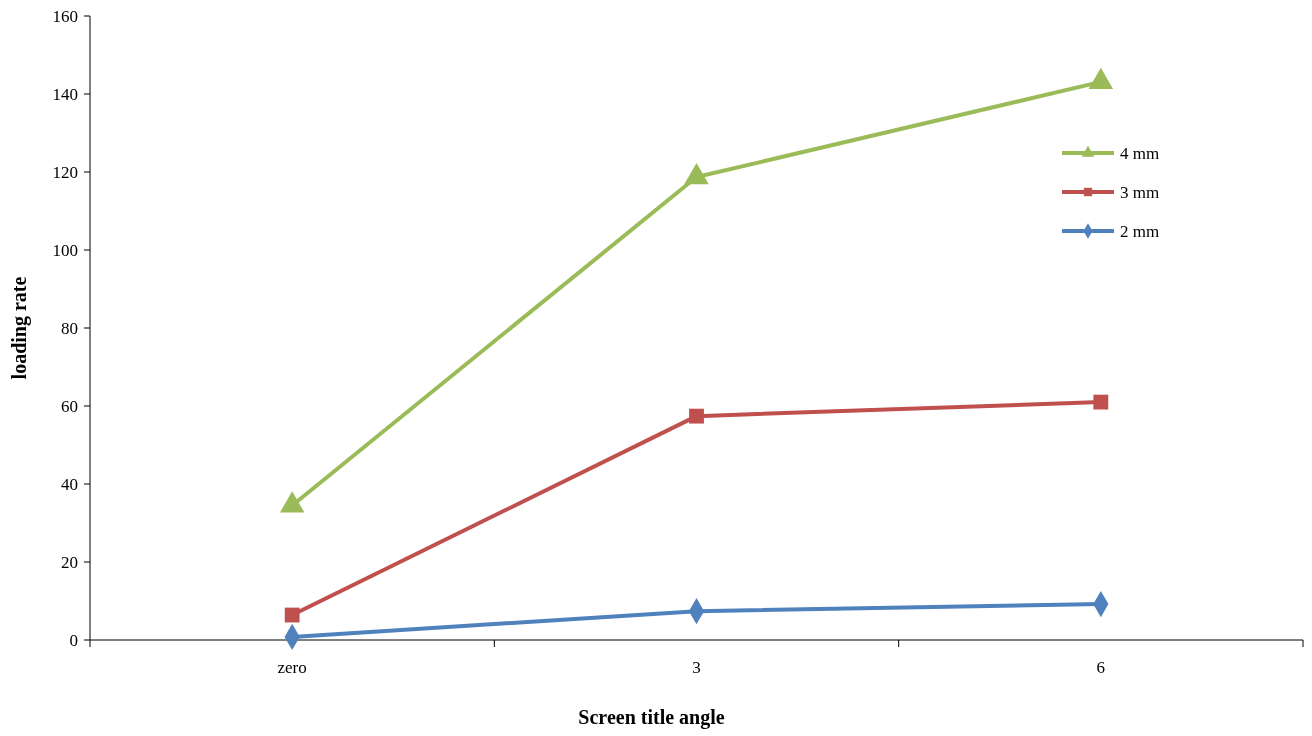 This screenshot has height=736, width=1312. What do you see at coordinates (292, 667) in the screenshot?
I see `x-tick-label: zero` at bounding box center [292, 667].